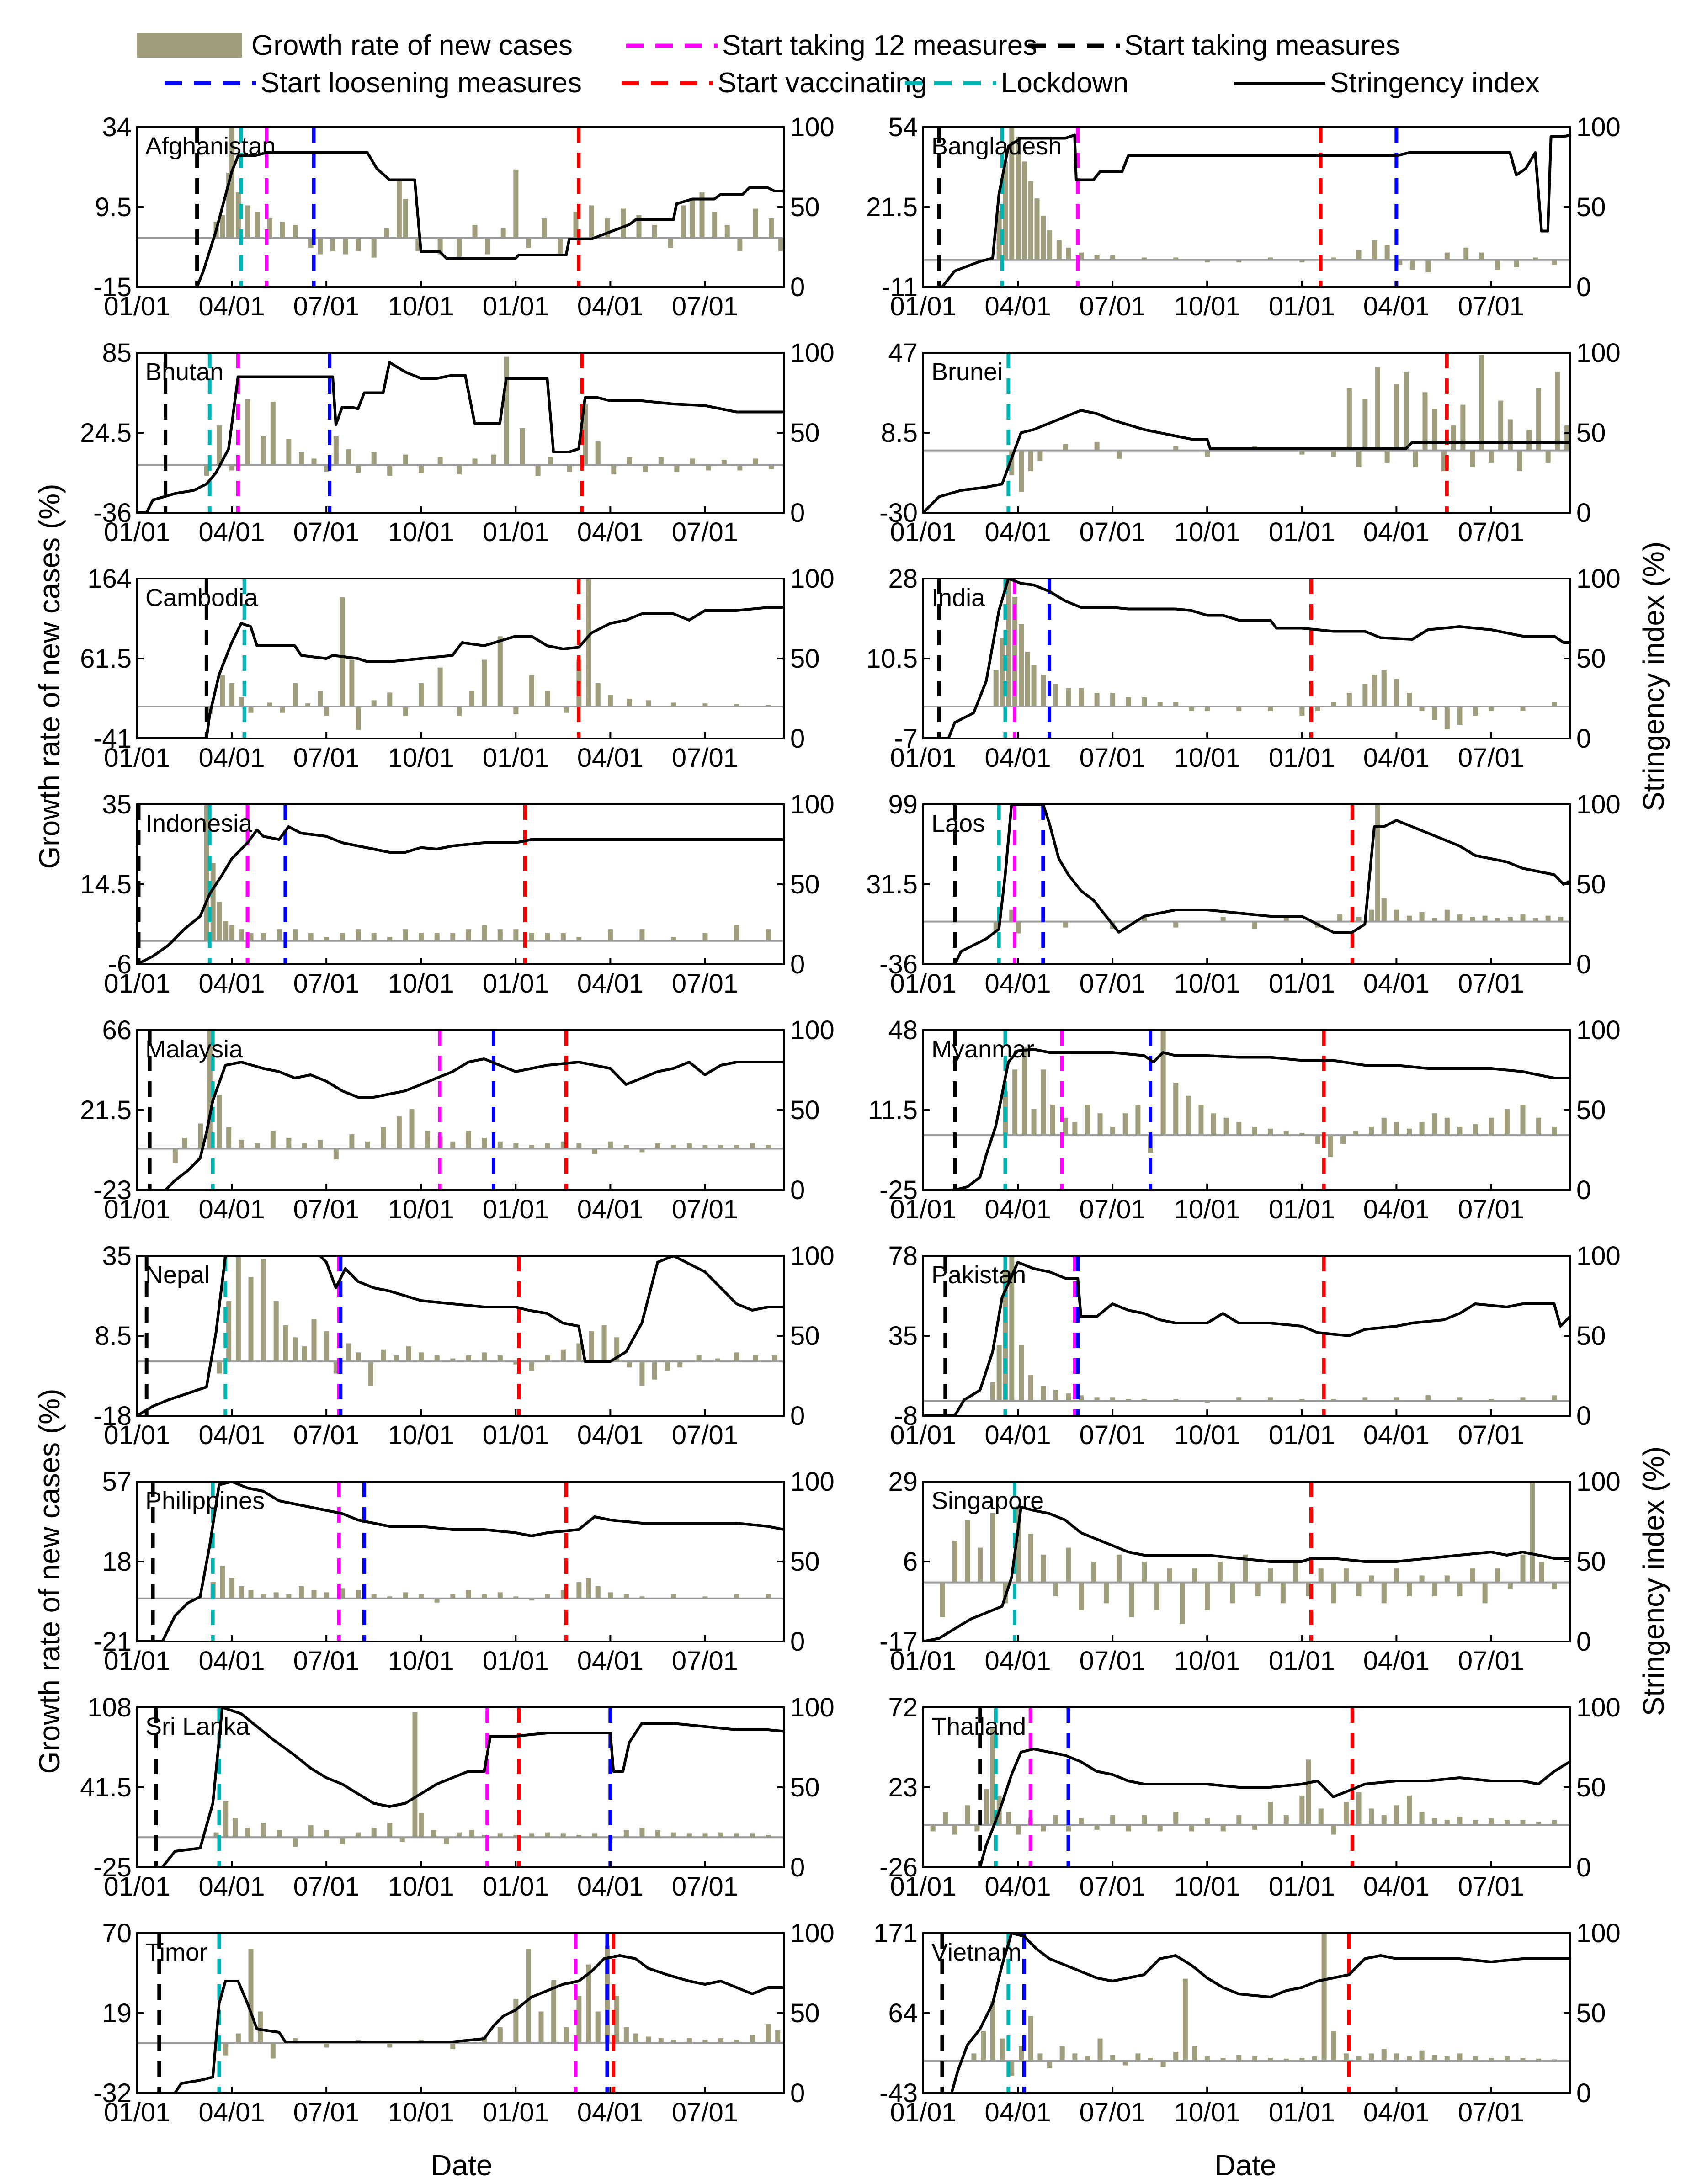 The height and width of the screenshot is (2184, 1702). Describe the element at coordinates (460, 433) in the screenshot. I see `panel-plot-area` at that location.